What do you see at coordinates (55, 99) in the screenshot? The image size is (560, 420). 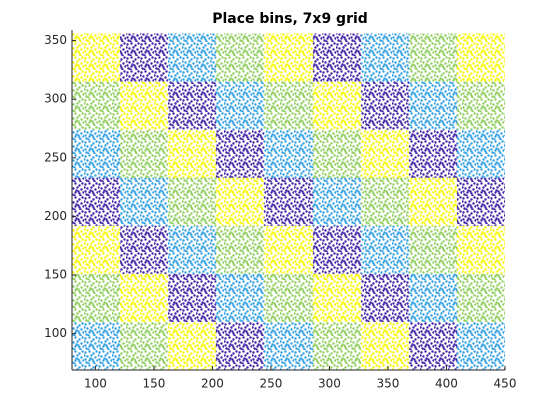 I see `y-tick-label: 300` at bounding box center [55, 99].